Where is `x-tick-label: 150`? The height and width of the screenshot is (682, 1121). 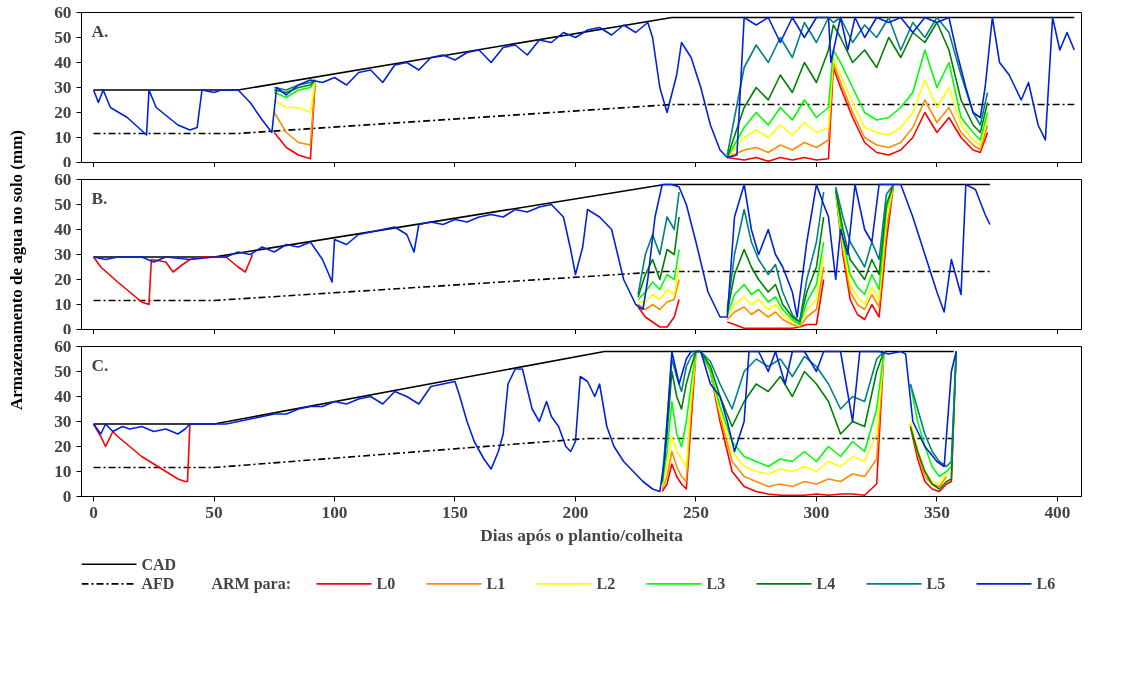
x-tick-label: 150 is located at coordinates (455, 512).